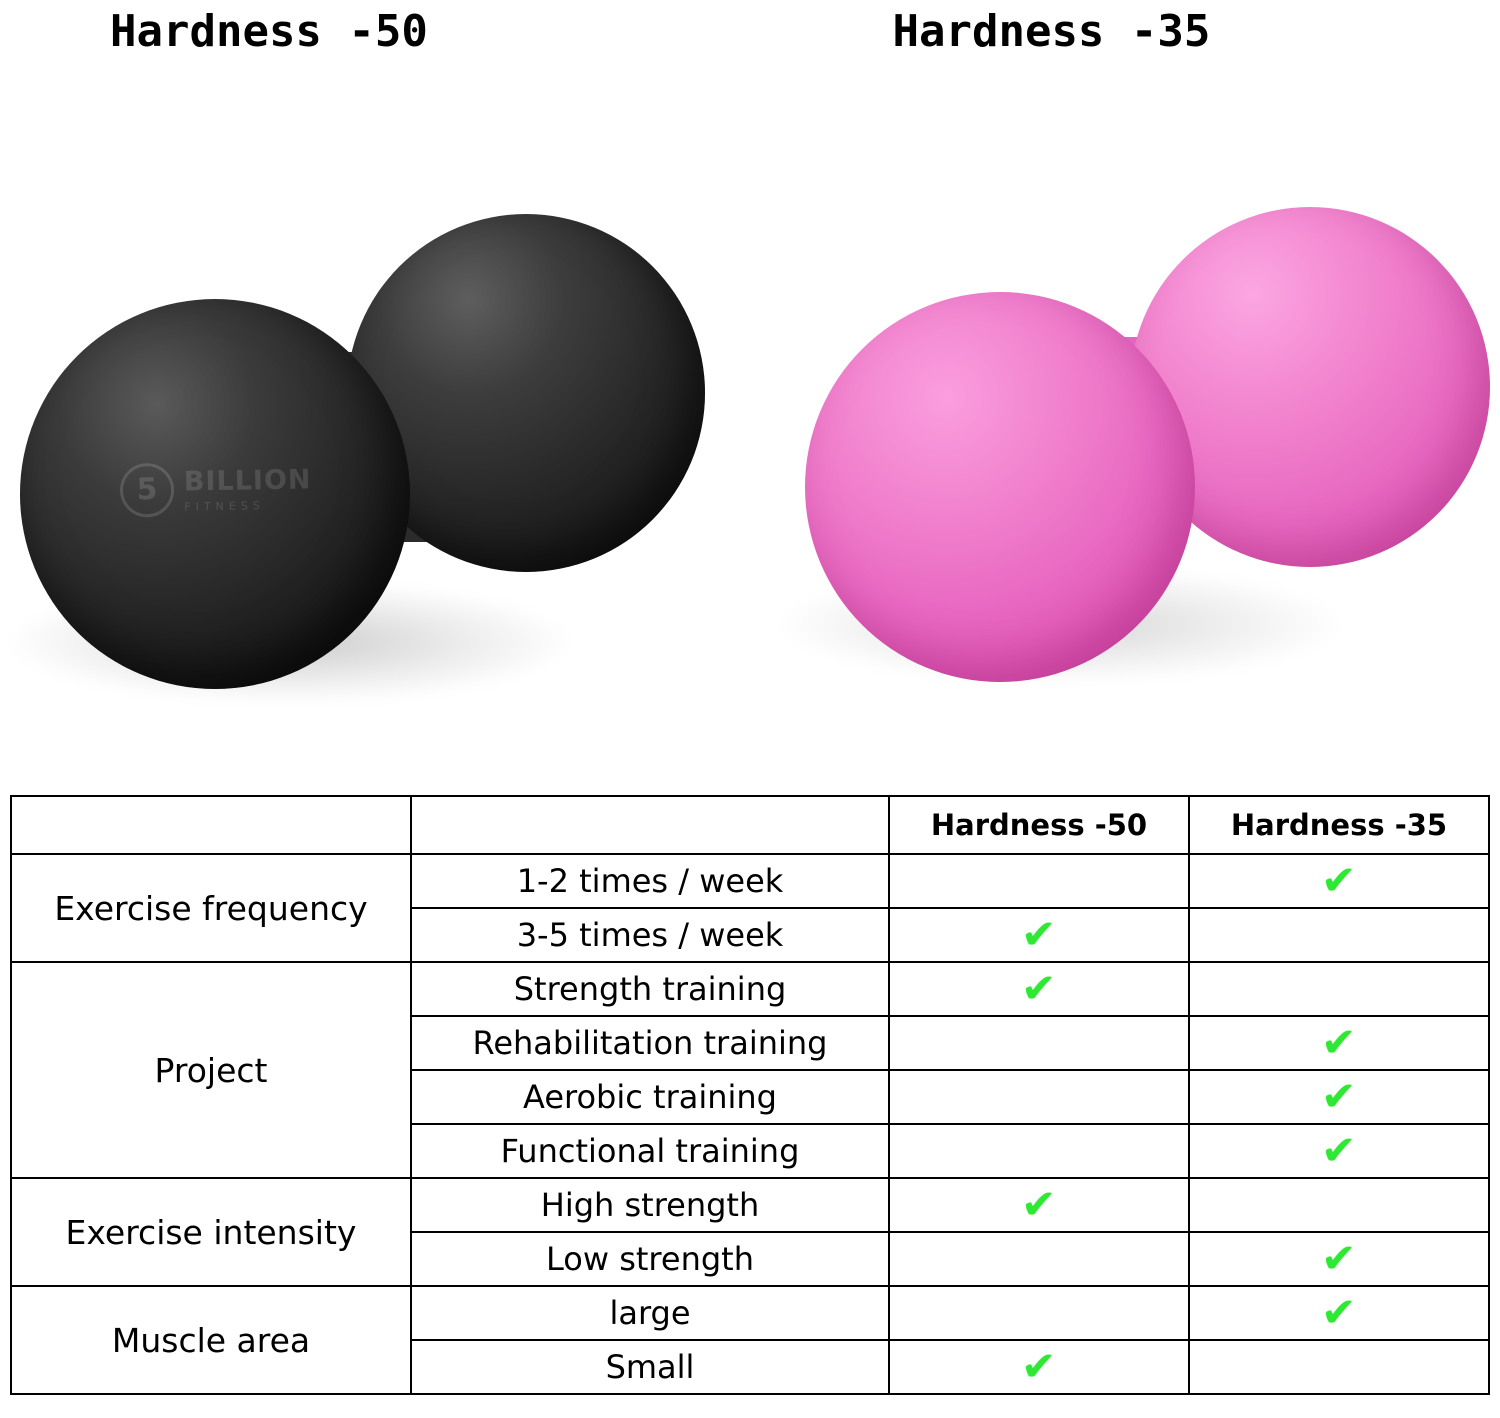  I want to click on table-row: Functional training ✔, so click(750, 1151).